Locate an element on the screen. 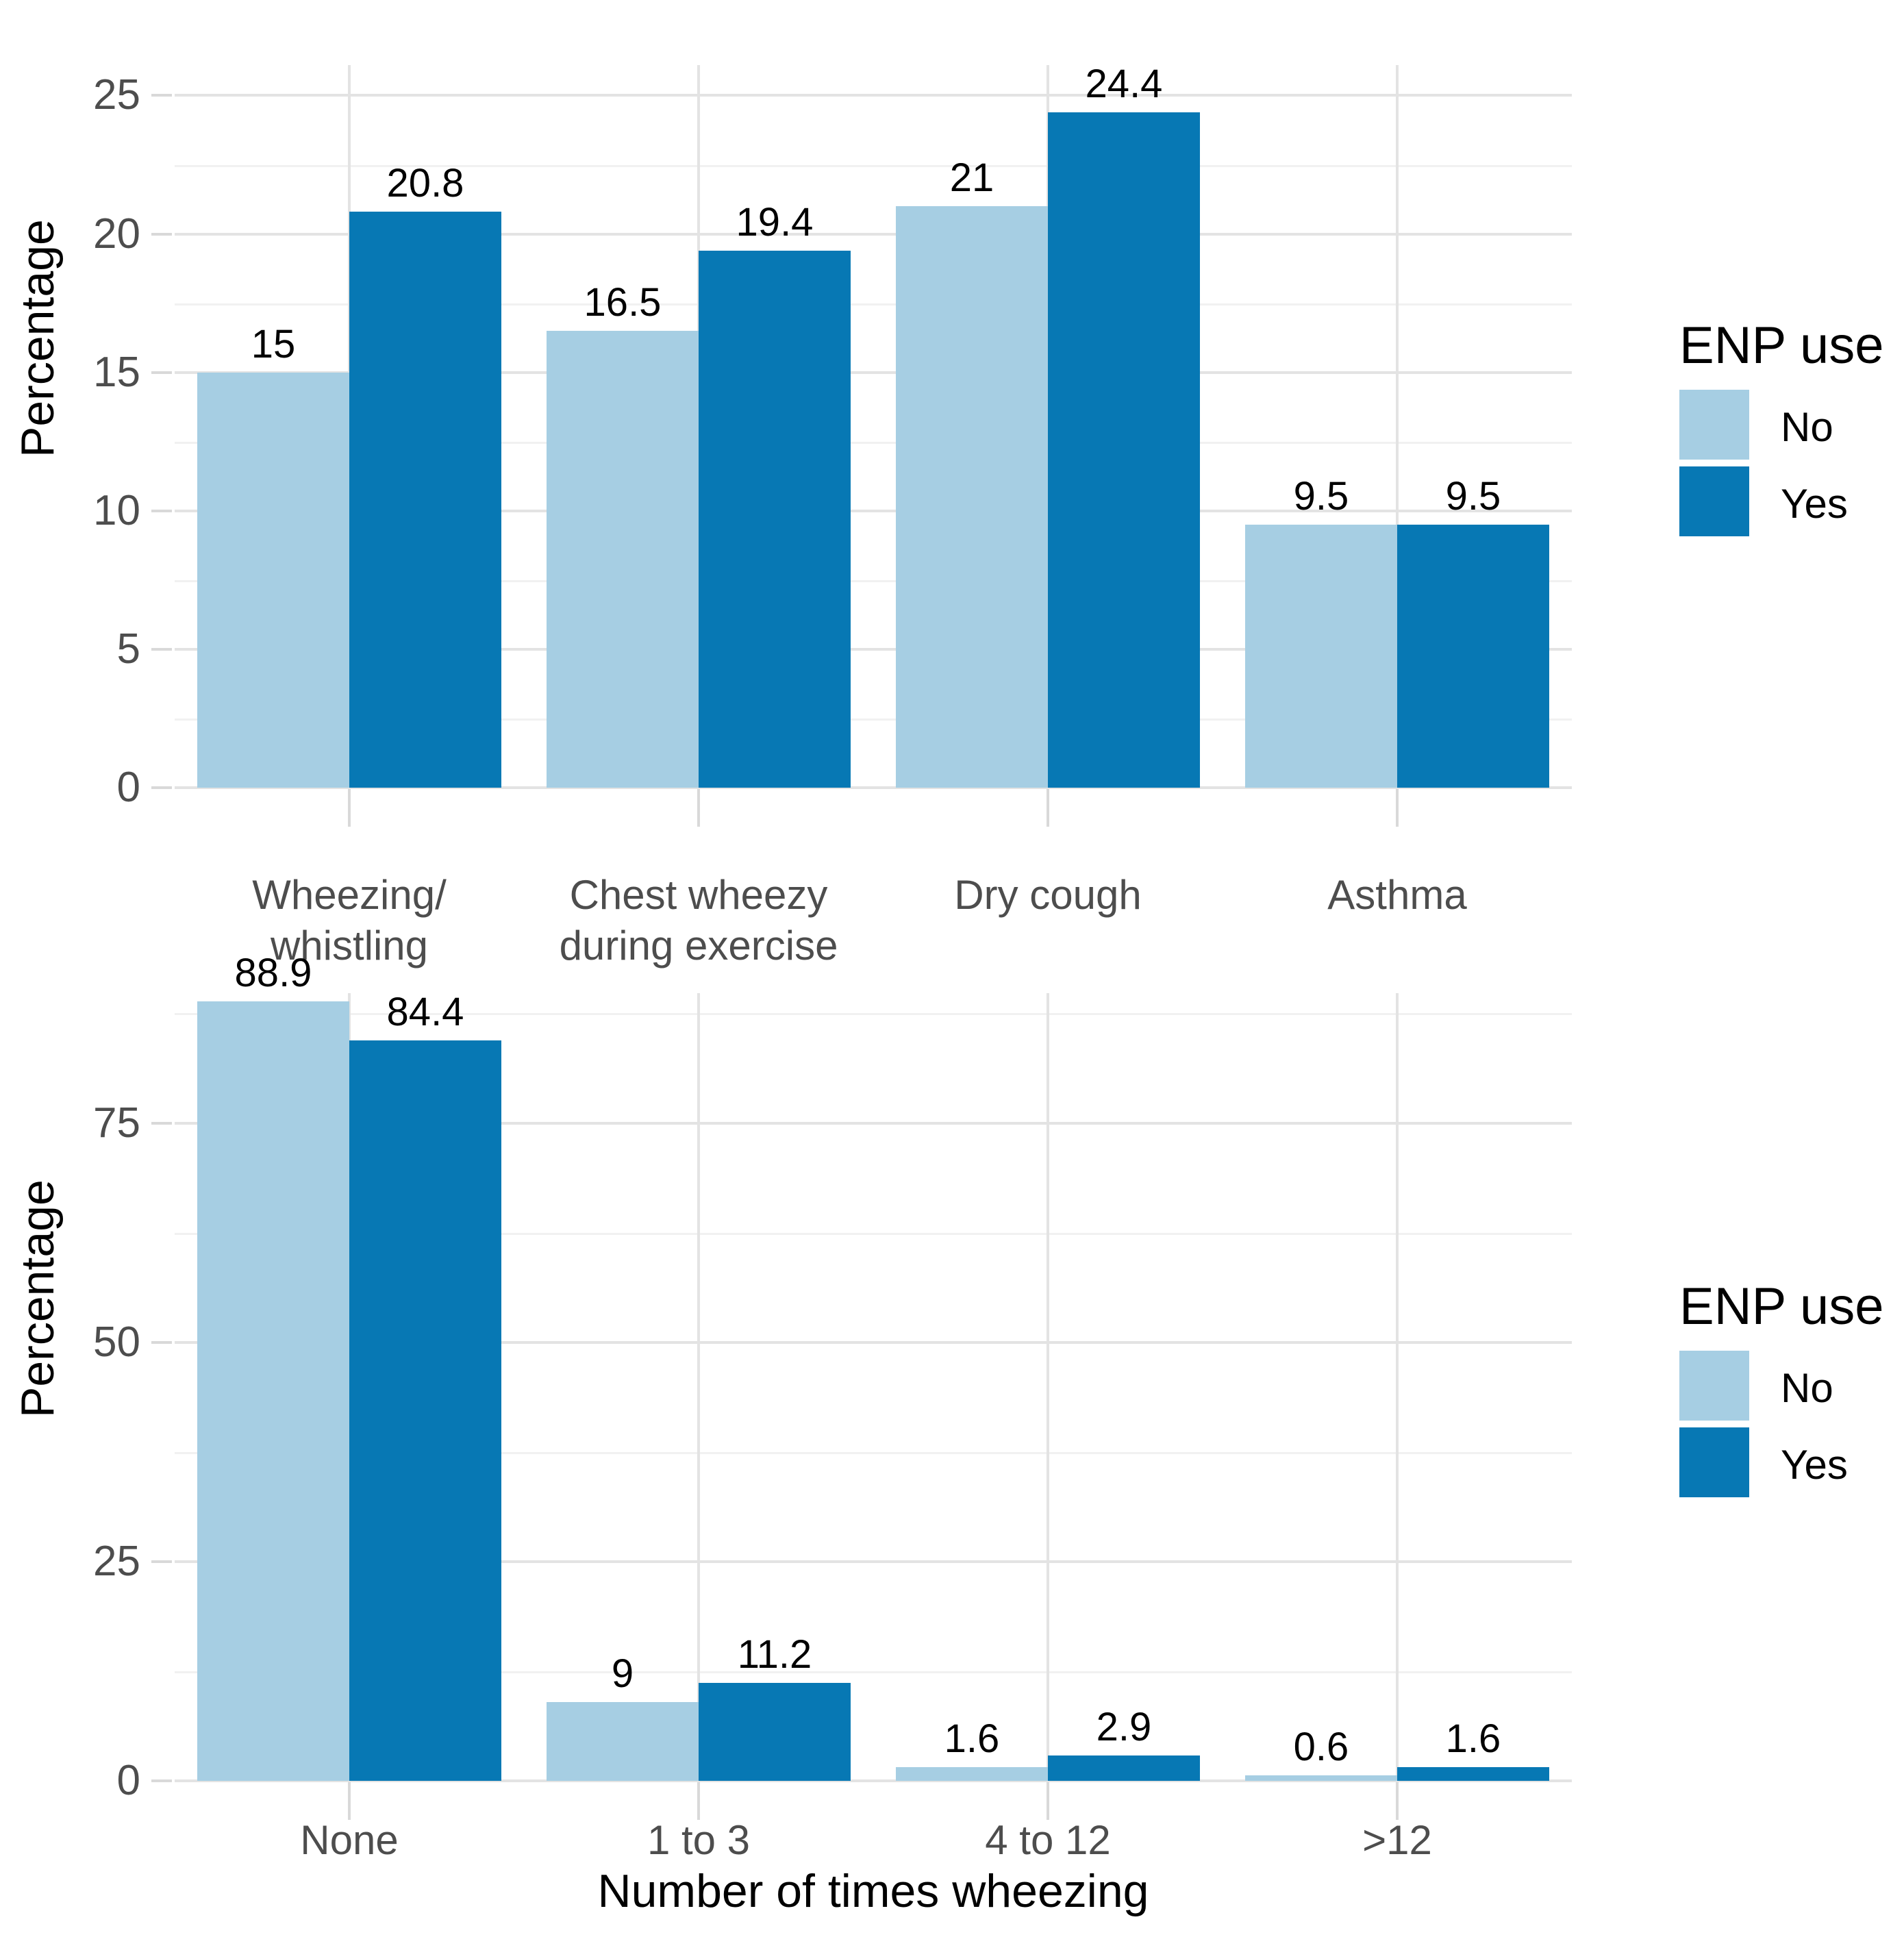 This screenshot has width=1904, height=1937. bar-value-label: 0.6 is located at coordinates (1321, 1747).